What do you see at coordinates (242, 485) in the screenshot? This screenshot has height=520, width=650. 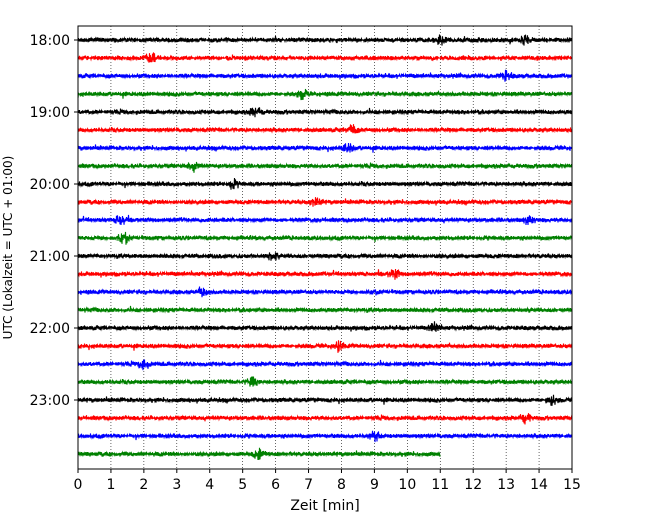 I see `x-tick-label: 5` at bounding box center [242, 485].